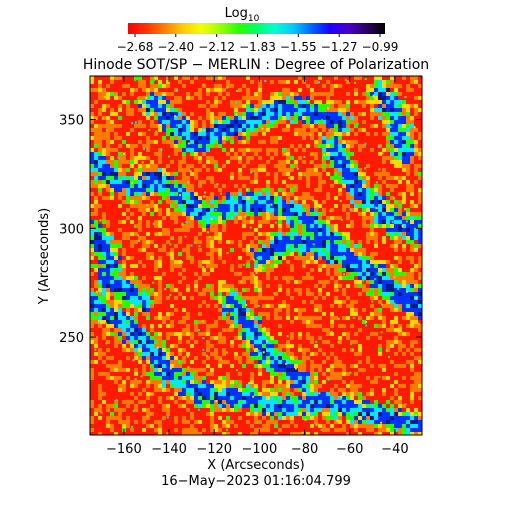 The height and width of the screenshot is (512, 512). Describe the element at coordinates (260, 449) in the screenshot. I see `x-tick-label: −100` at that location.